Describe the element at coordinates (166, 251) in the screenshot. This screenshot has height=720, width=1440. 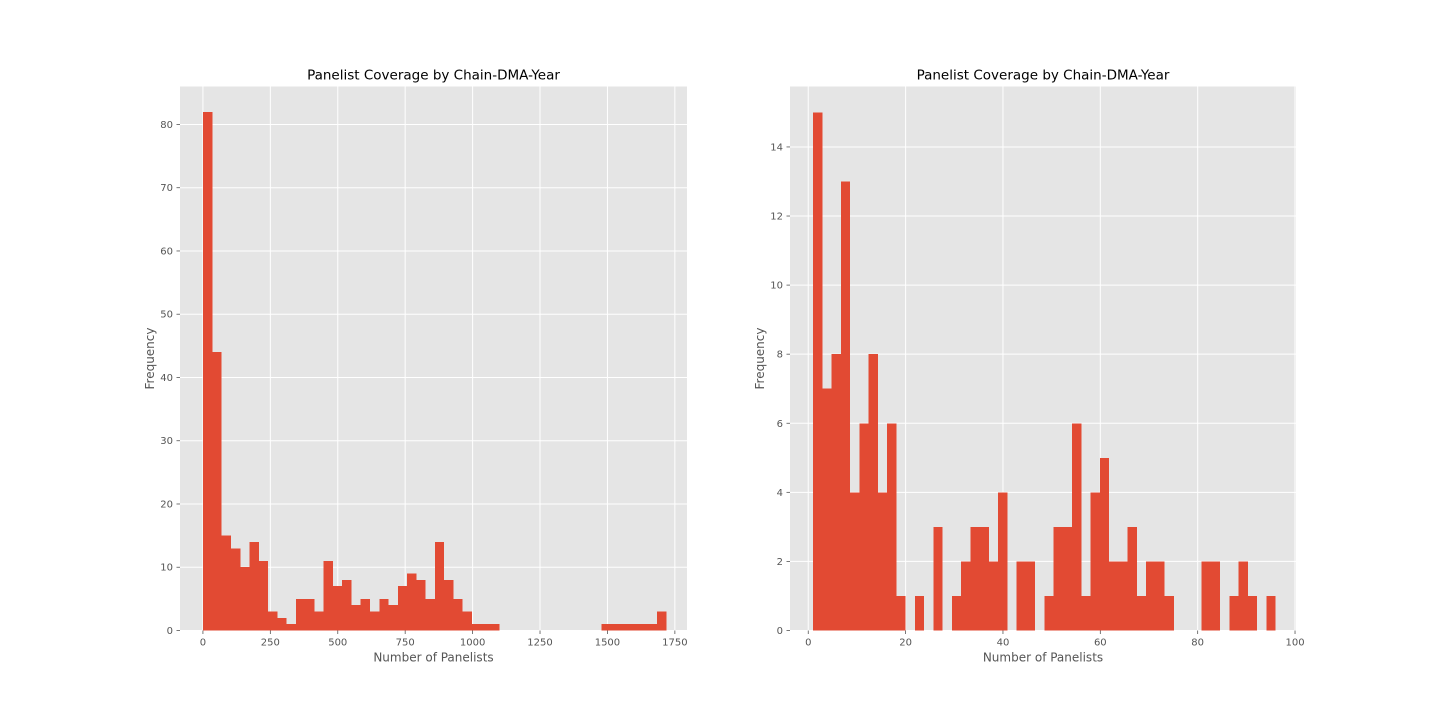
I see `y-tick-label: 60` at that location.